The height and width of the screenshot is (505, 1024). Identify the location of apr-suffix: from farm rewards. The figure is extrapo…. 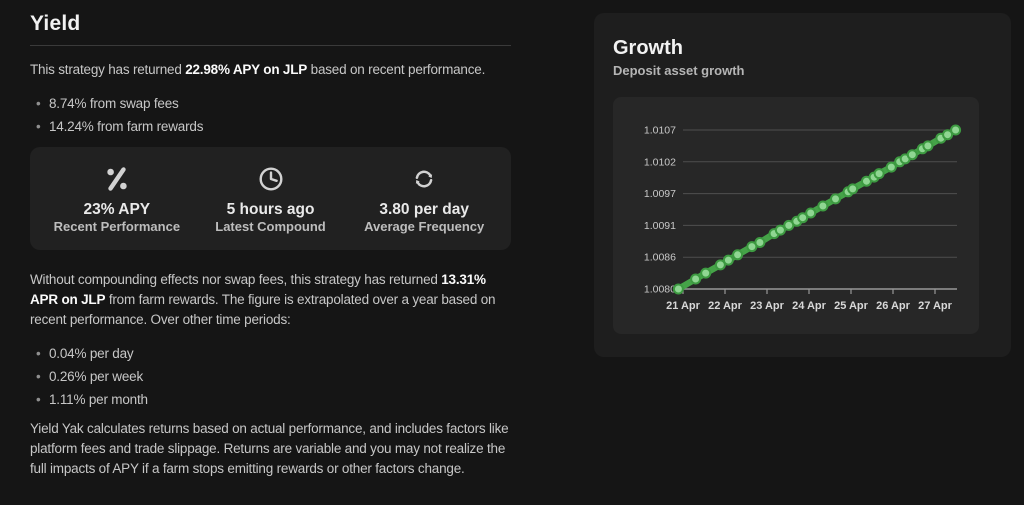
(263, 309).